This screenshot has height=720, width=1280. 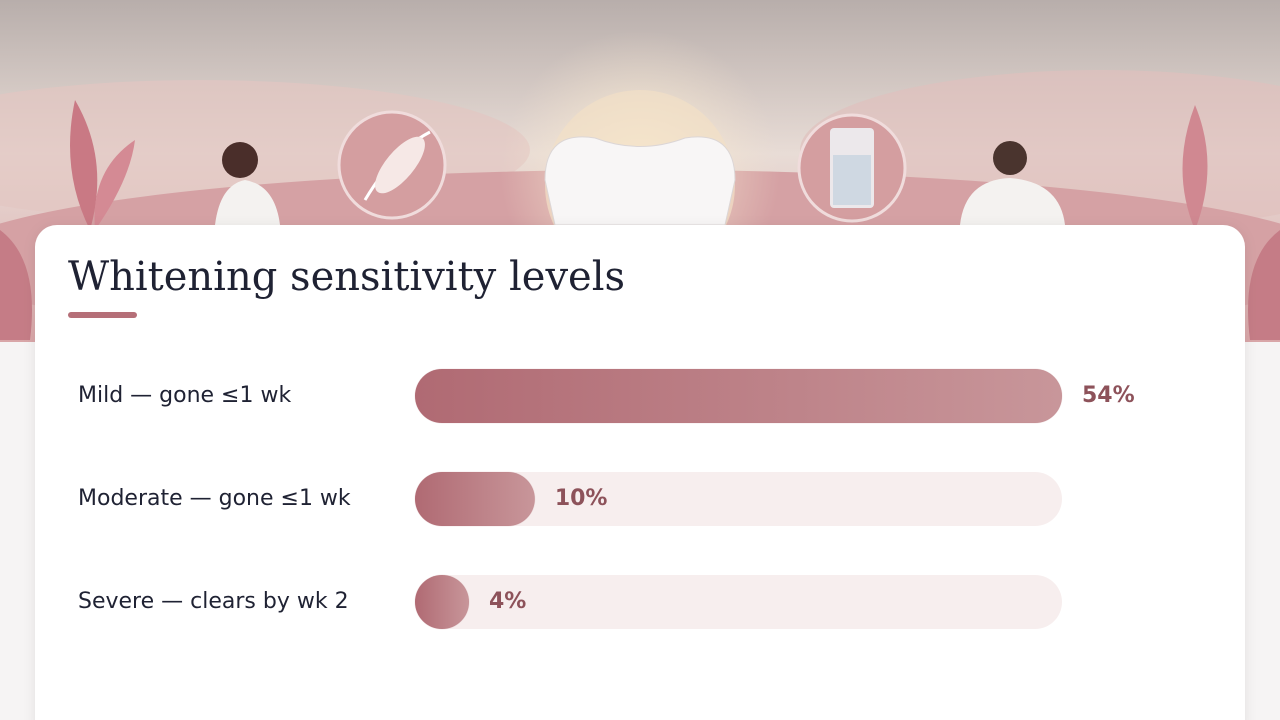 What do you see at coordinates (214, 498) in the screenshot?
I see `category-label: Moderate — gone ≤1 wk` at bounding box center [214, 498].